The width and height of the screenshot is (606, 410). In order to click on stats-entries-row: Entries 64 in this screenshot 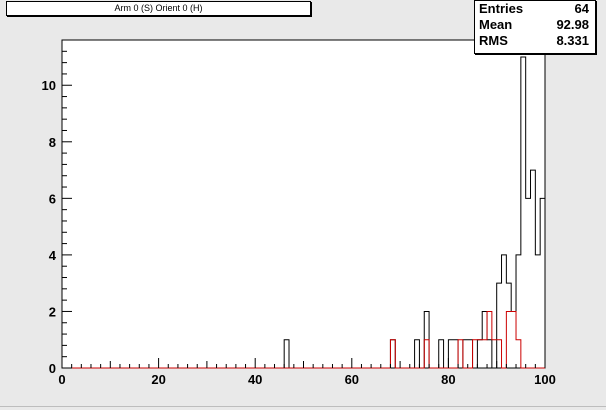, I will do `click(534, 9)`.